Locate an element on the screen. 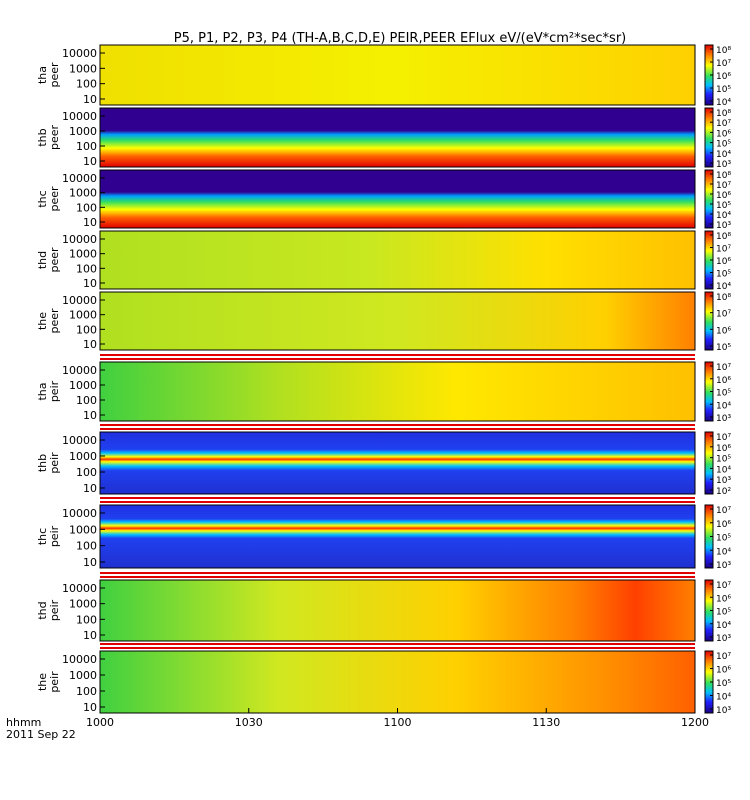  panel-ylabel: the is located at coordinates (42, 682).